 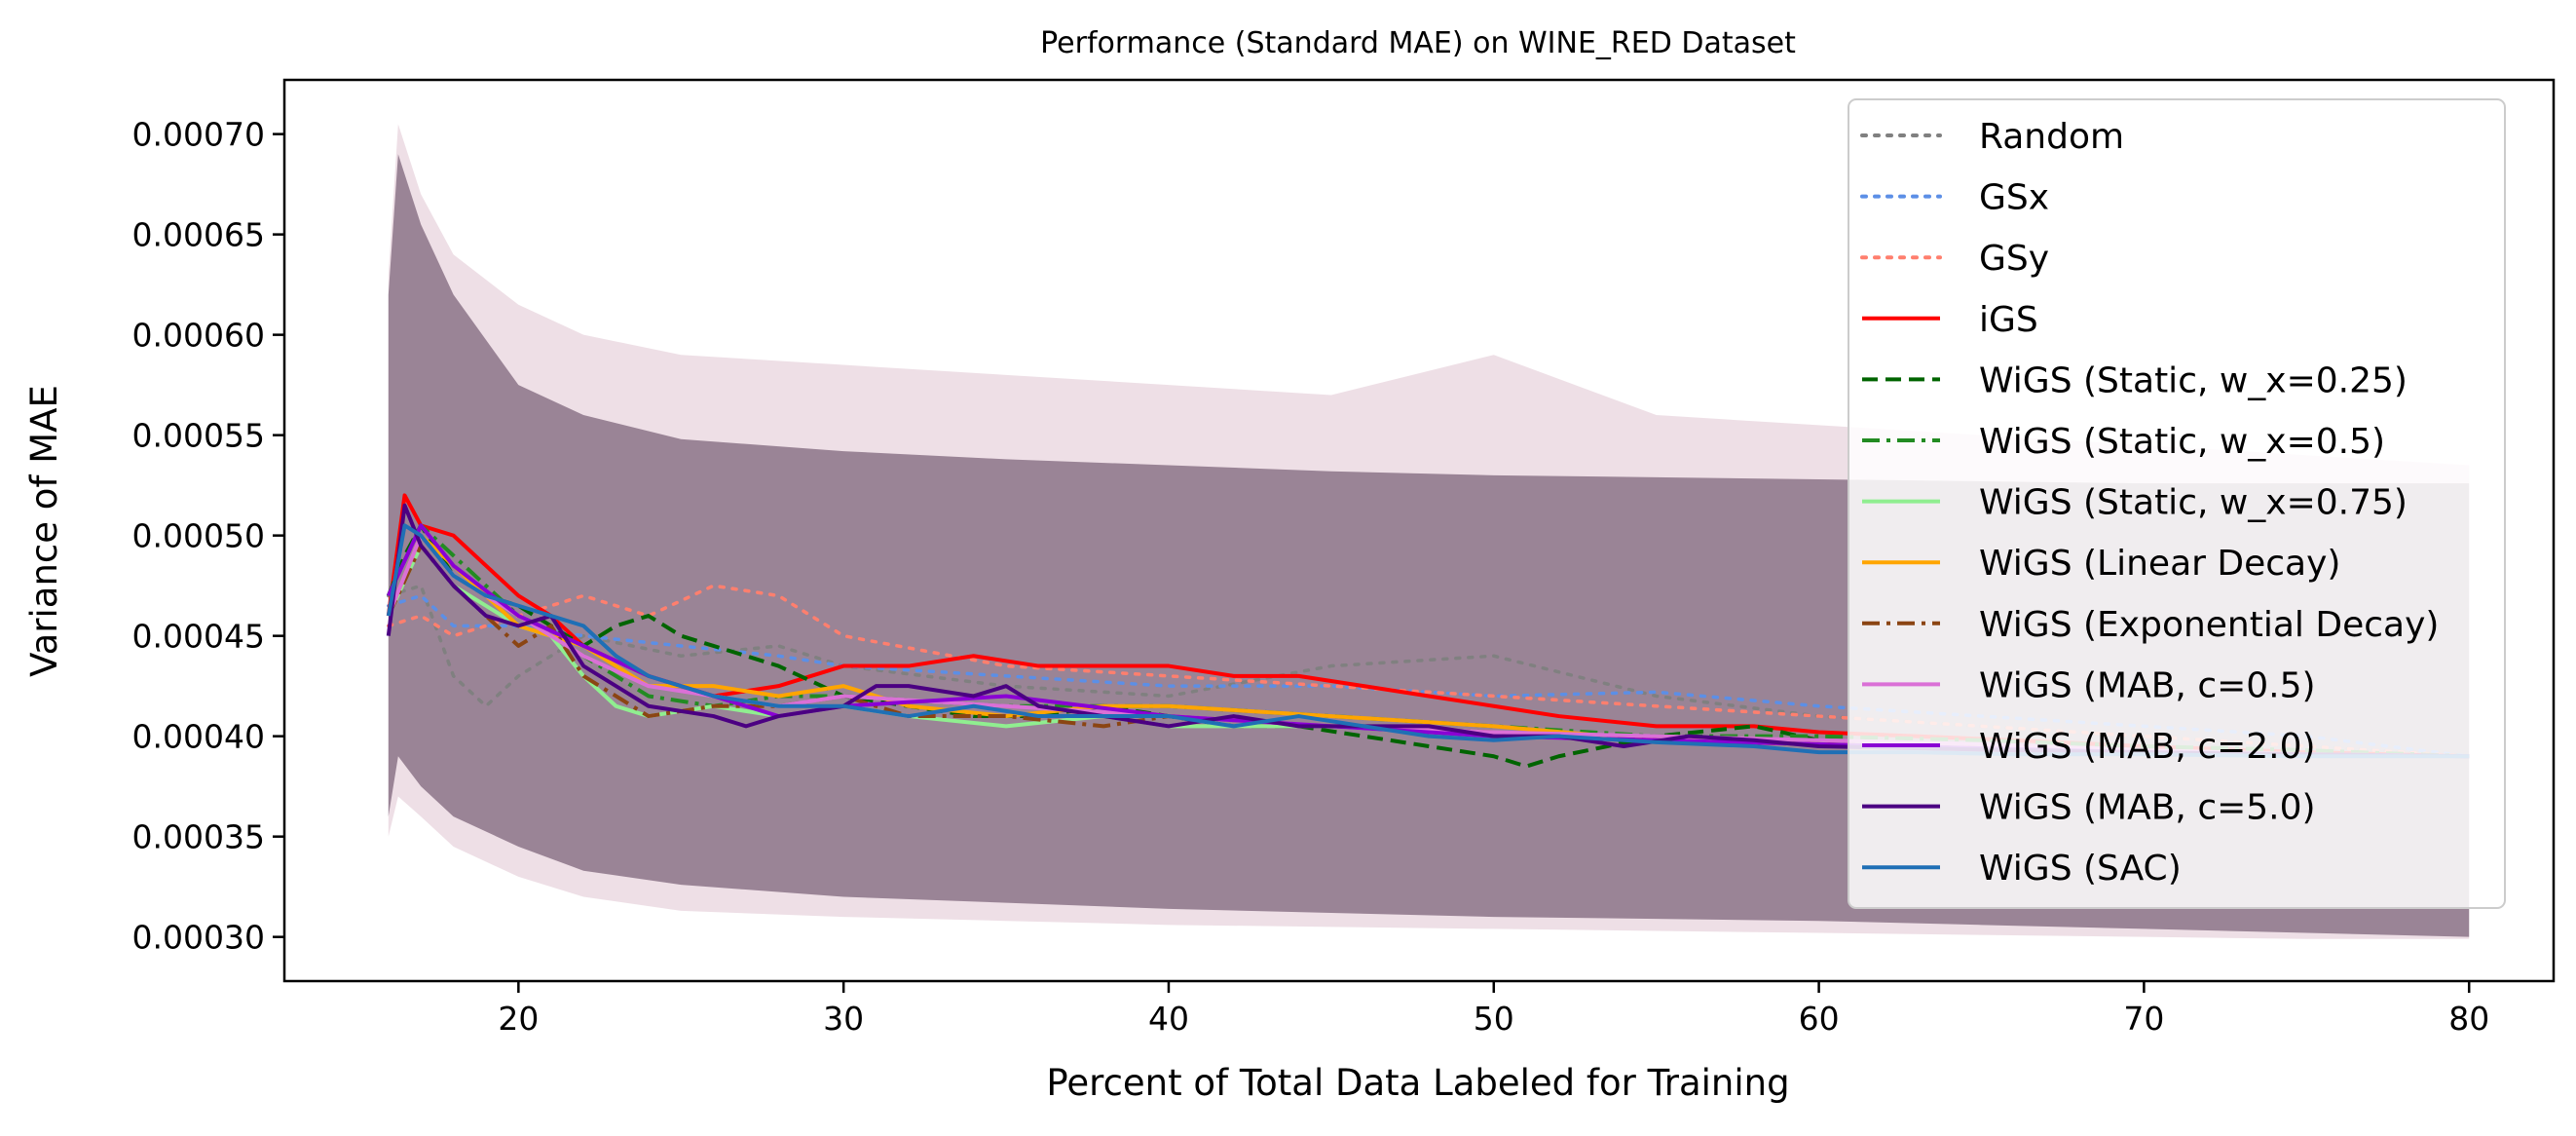 I want to click on y-tick-label: 0.00070, so click(x=198, y=135).